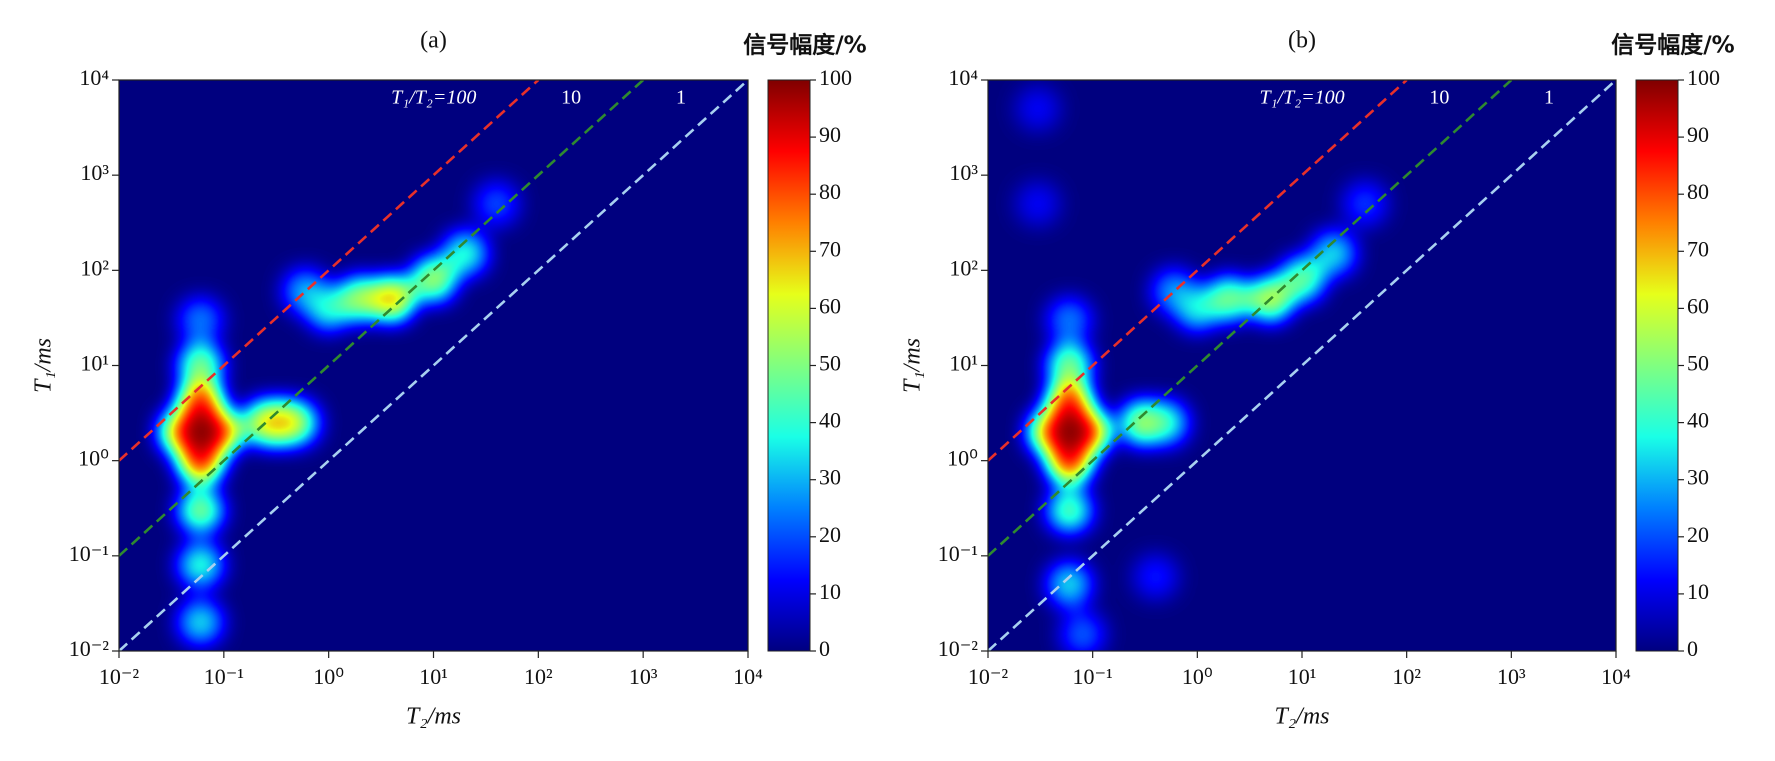 This screenshot has width=1775, height=761. What do you see at coordinates (1698, 420) in the screenshot?
I see `colorbar-tick-label: 40` at bounding box center [1698, 420].